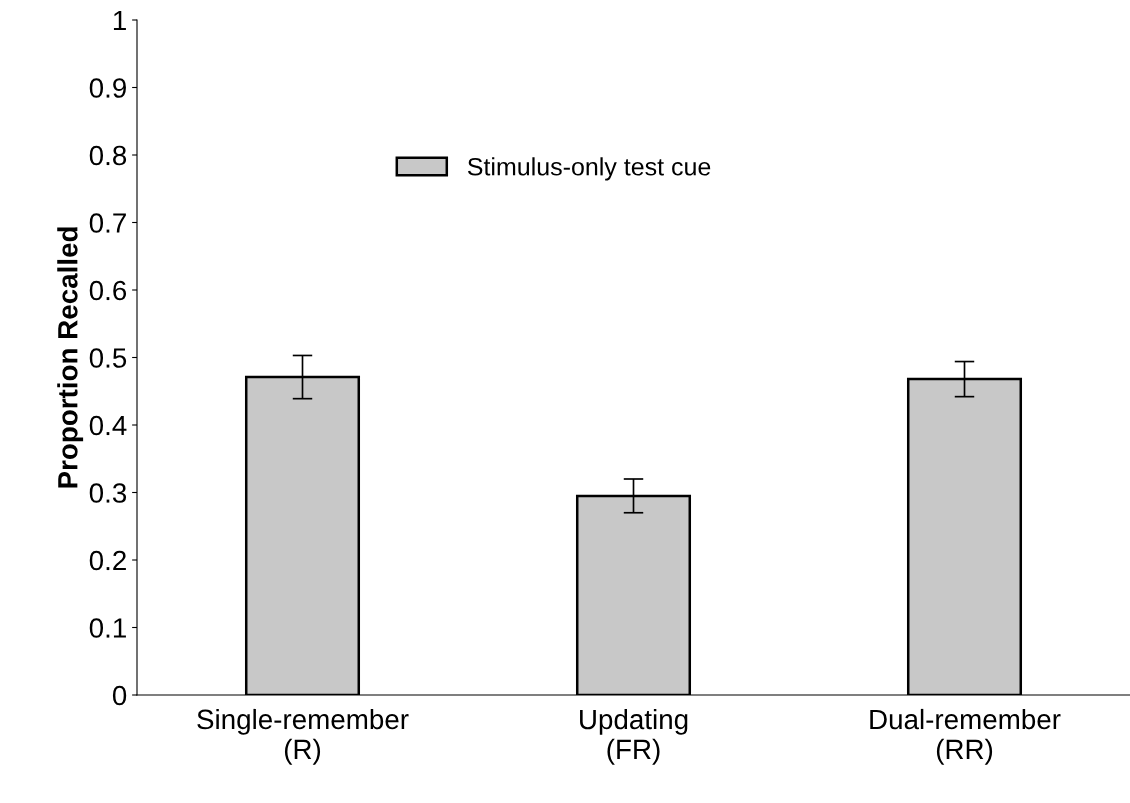 This screenshot has height=803, width=1130. What do you see at coordinates (107, 88) in the screenshot?
I see `y-tick-label: 0.9` at bounding box center [107, 88].